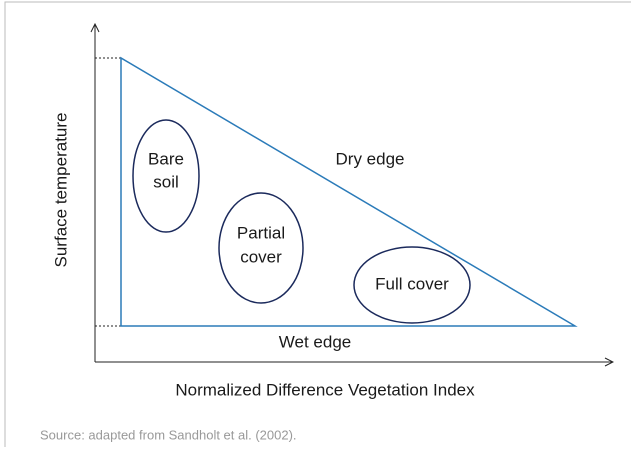 Image resolution: width=631 pixels, height=452 pixels. Describe the element at coordinates (261, 256) in the screenshot. I see `region-label: cover` at that location.